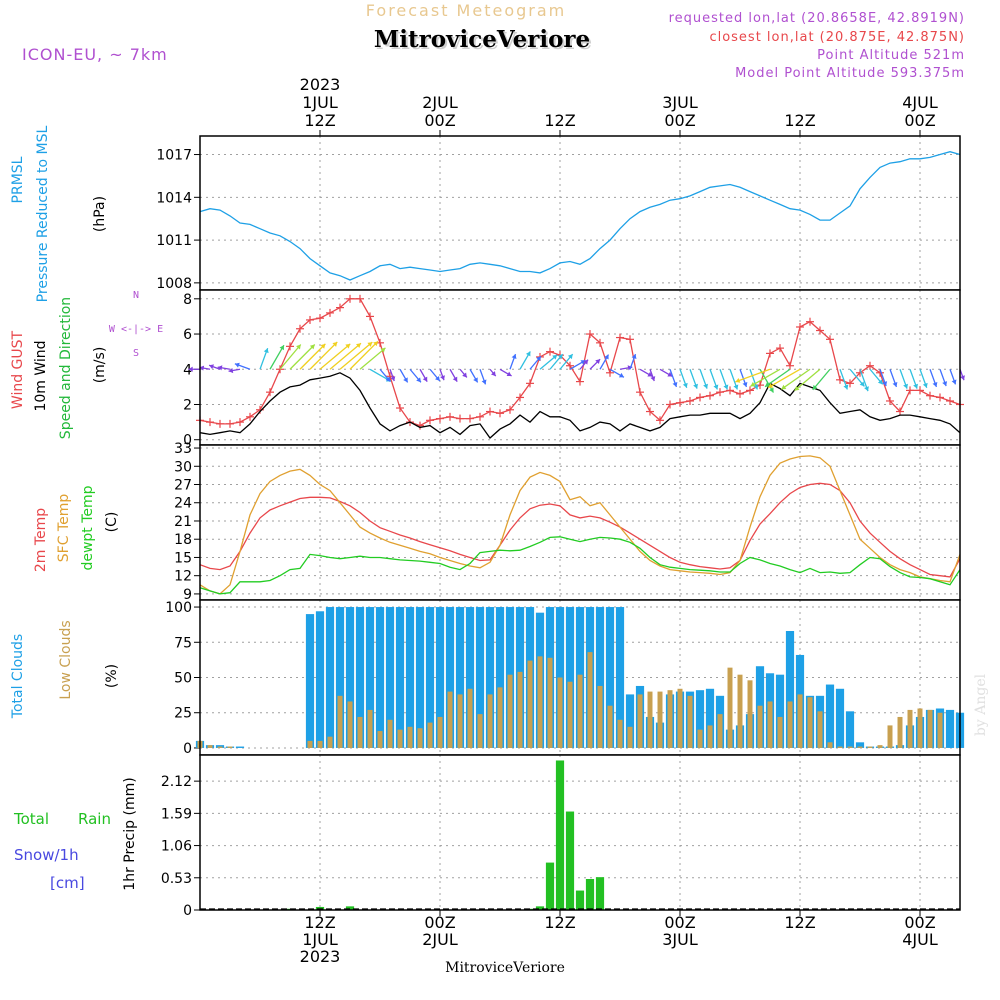 The image size is (1000, 1000). What do you see at coordinates (183, 540) in the screenshot?
I see `y-tick-label: 18` at bounding box center [183, 540].